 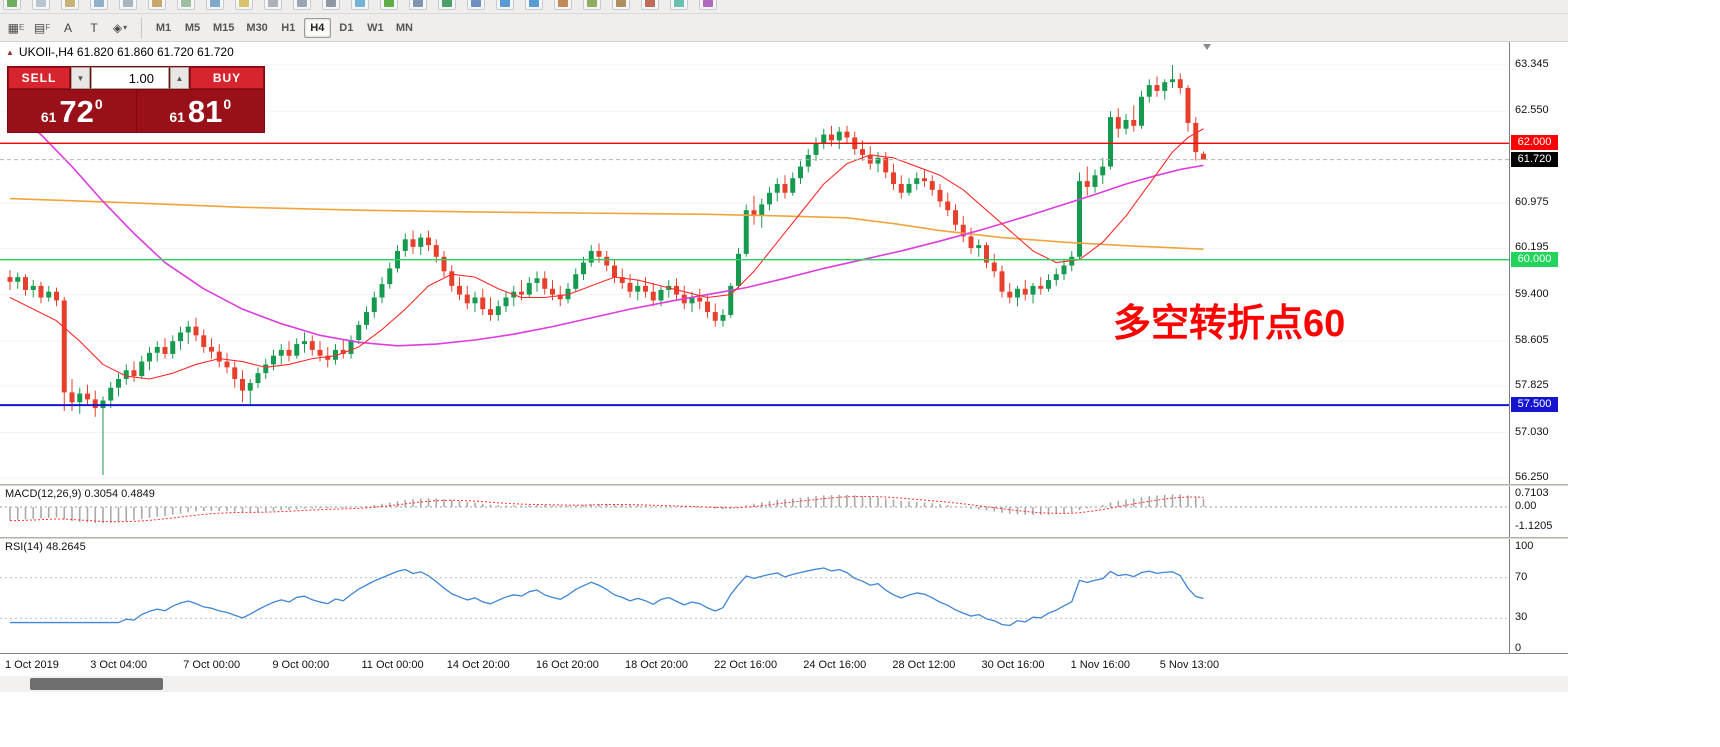 What do you see at coordinates (1532, 476) in the screenshot?
I see `price-tick-label: 56.250` at bounding box center [1532, 476].